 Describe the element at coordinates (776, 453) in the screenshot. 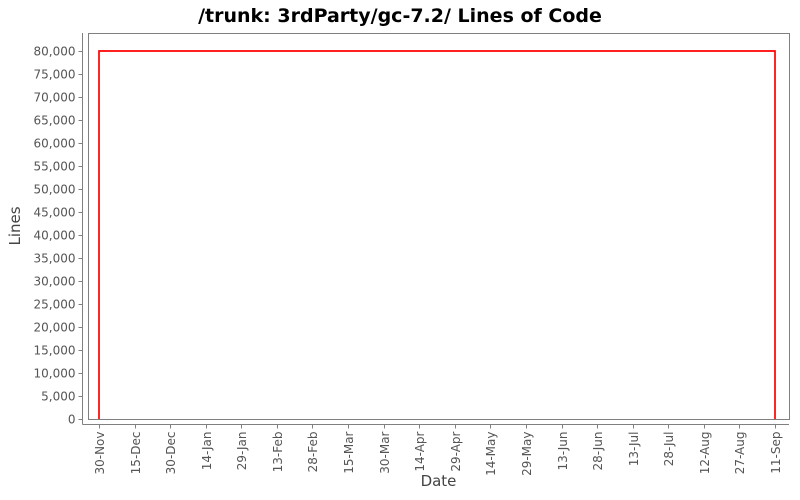

I see `x-tick-label: 11-Sep` at that location.